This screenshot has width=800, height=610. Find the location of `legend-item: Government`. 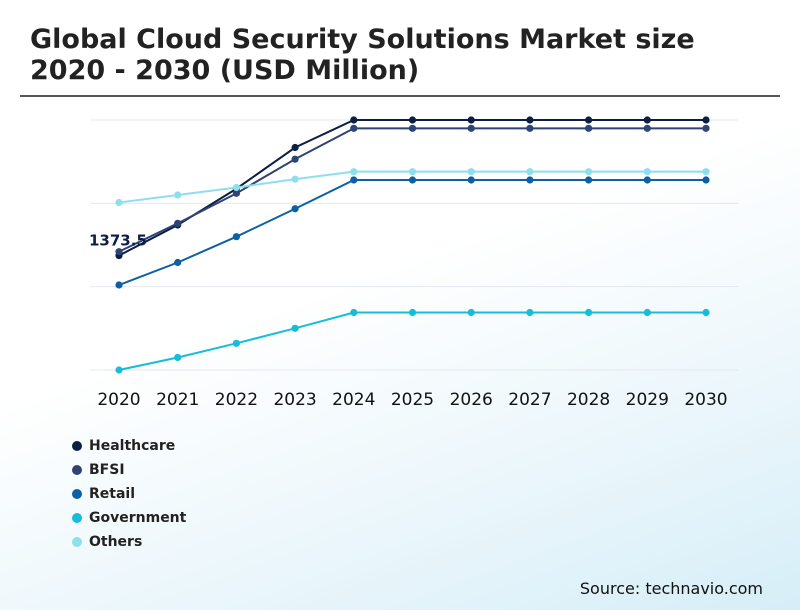

legend-item: Government is located at coordinates (129, 518).